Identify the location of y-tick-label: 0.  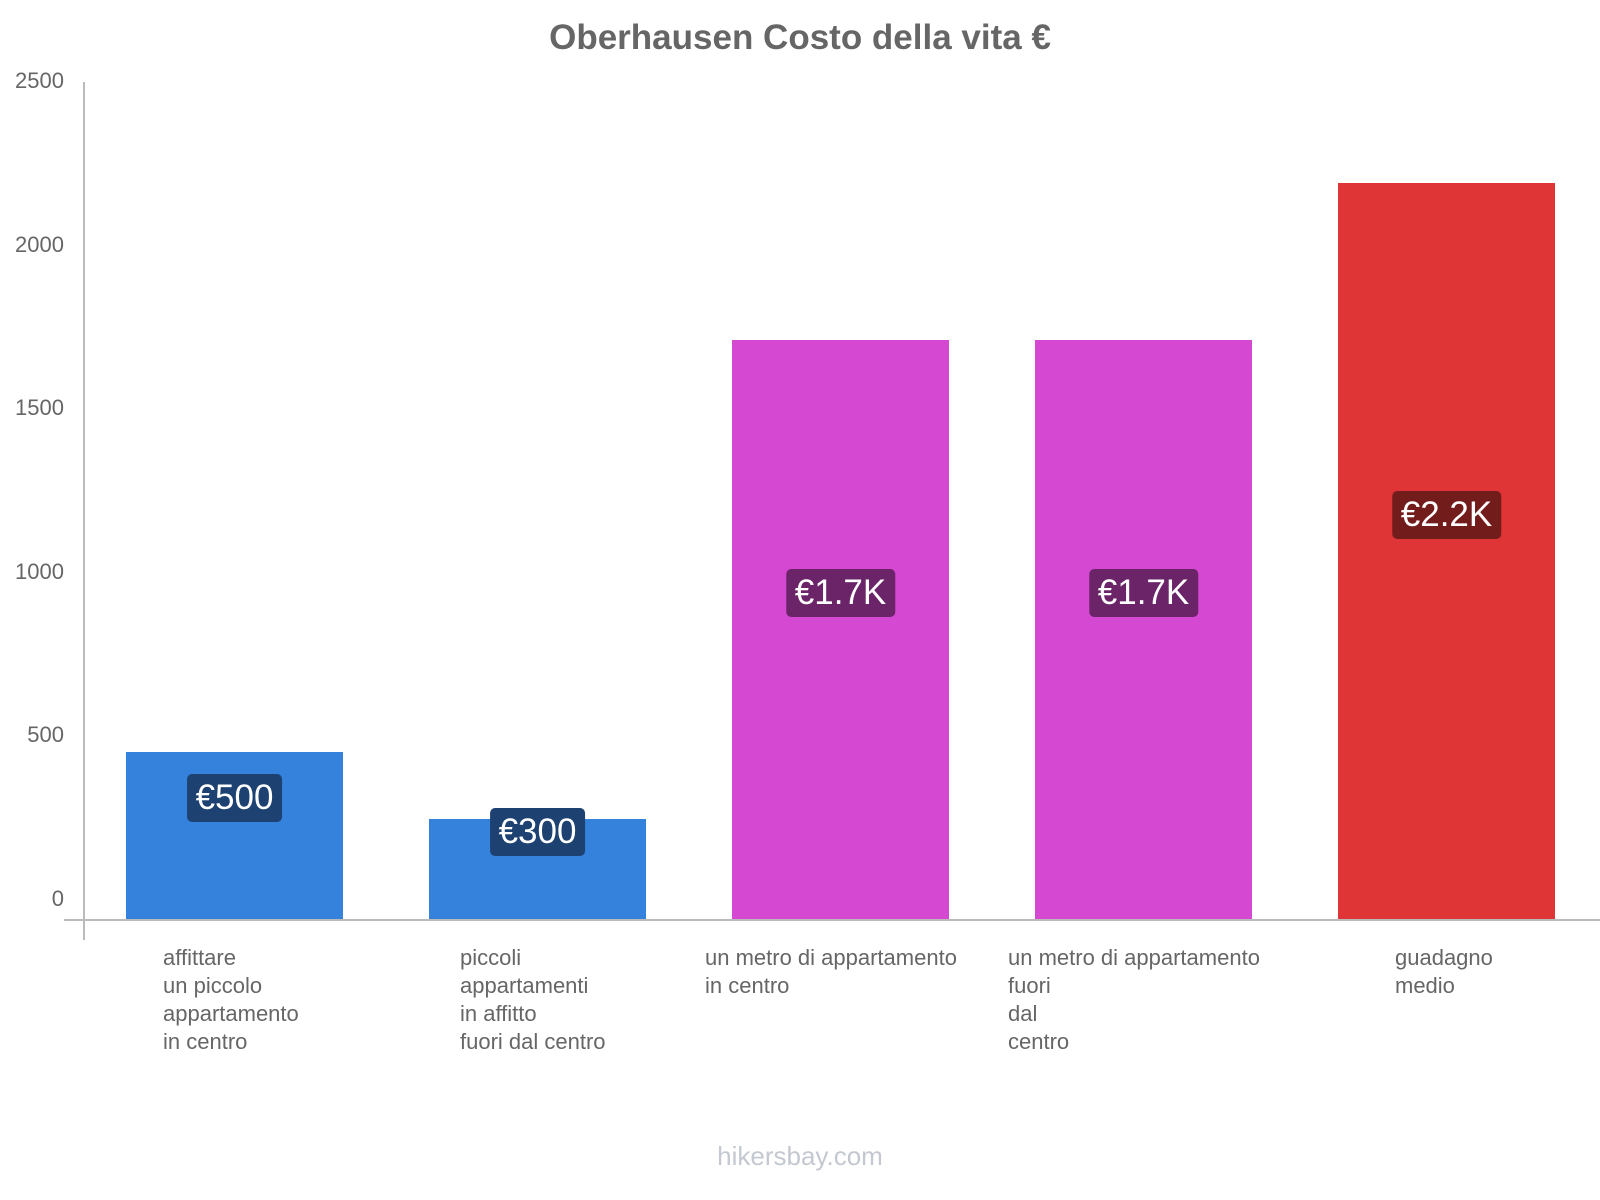
(57, 898).